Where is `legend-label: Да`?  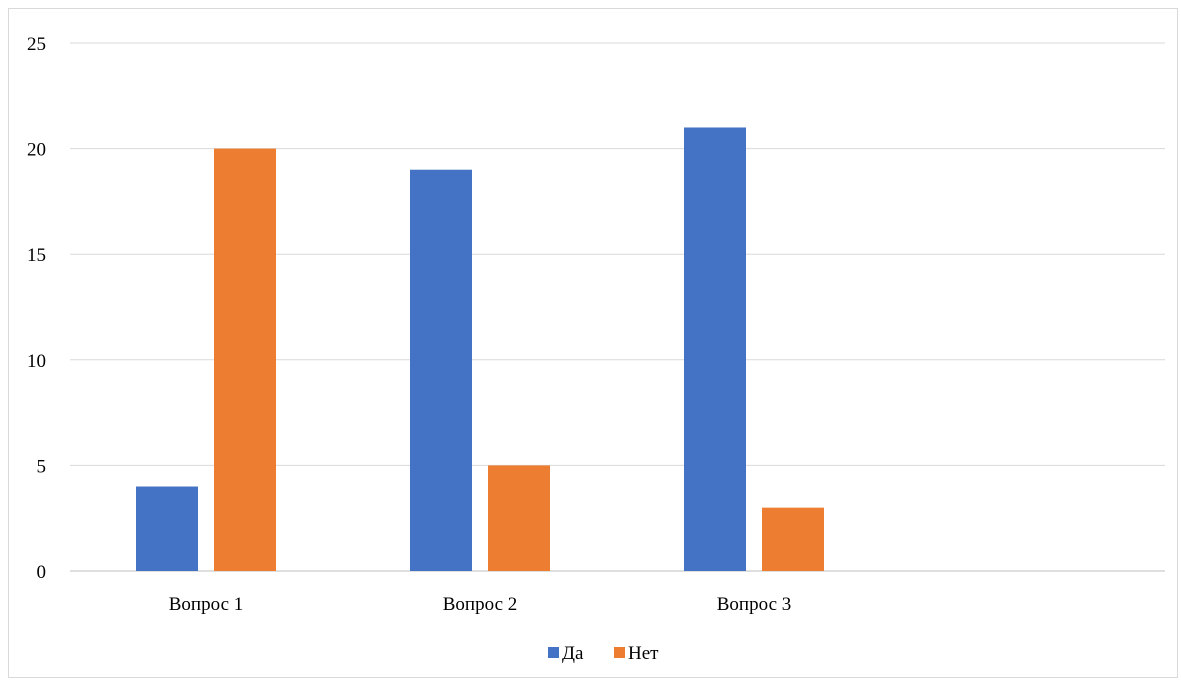 legend-label: Да is located at coordinates (573, 653).